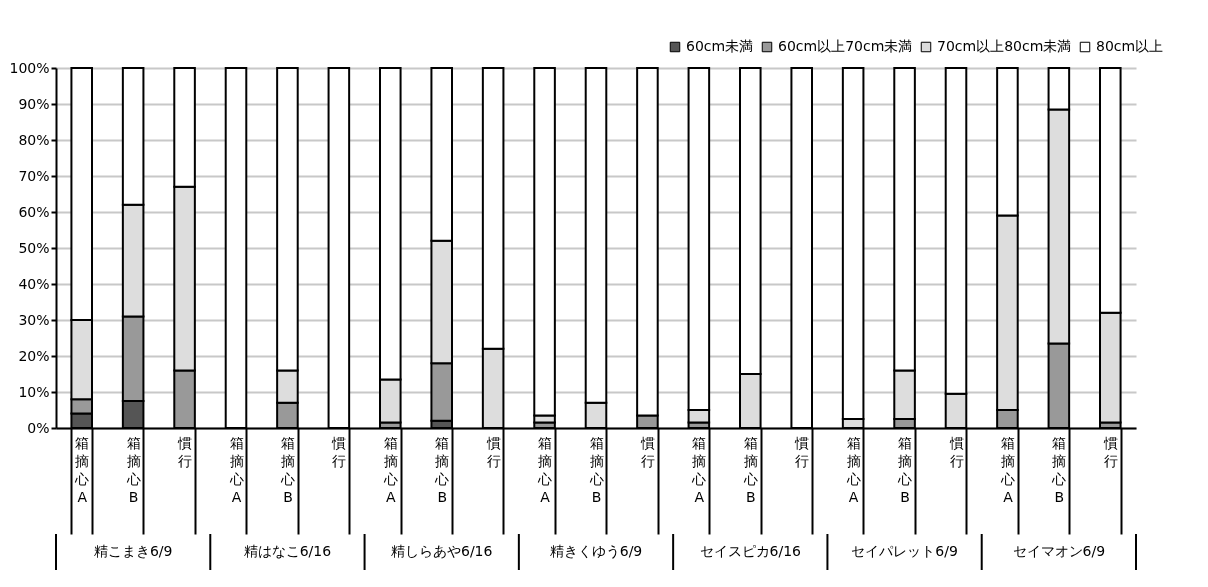 The height and width of the screenshot is (587, 1208). I want to click on y-tick-label: 90%, so click(34, 103).